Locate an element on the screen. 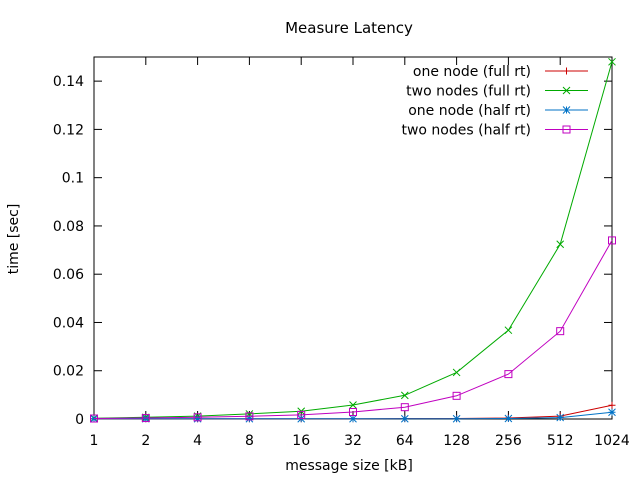  x-tick-label: 512 is located at coordinates (560, 441).